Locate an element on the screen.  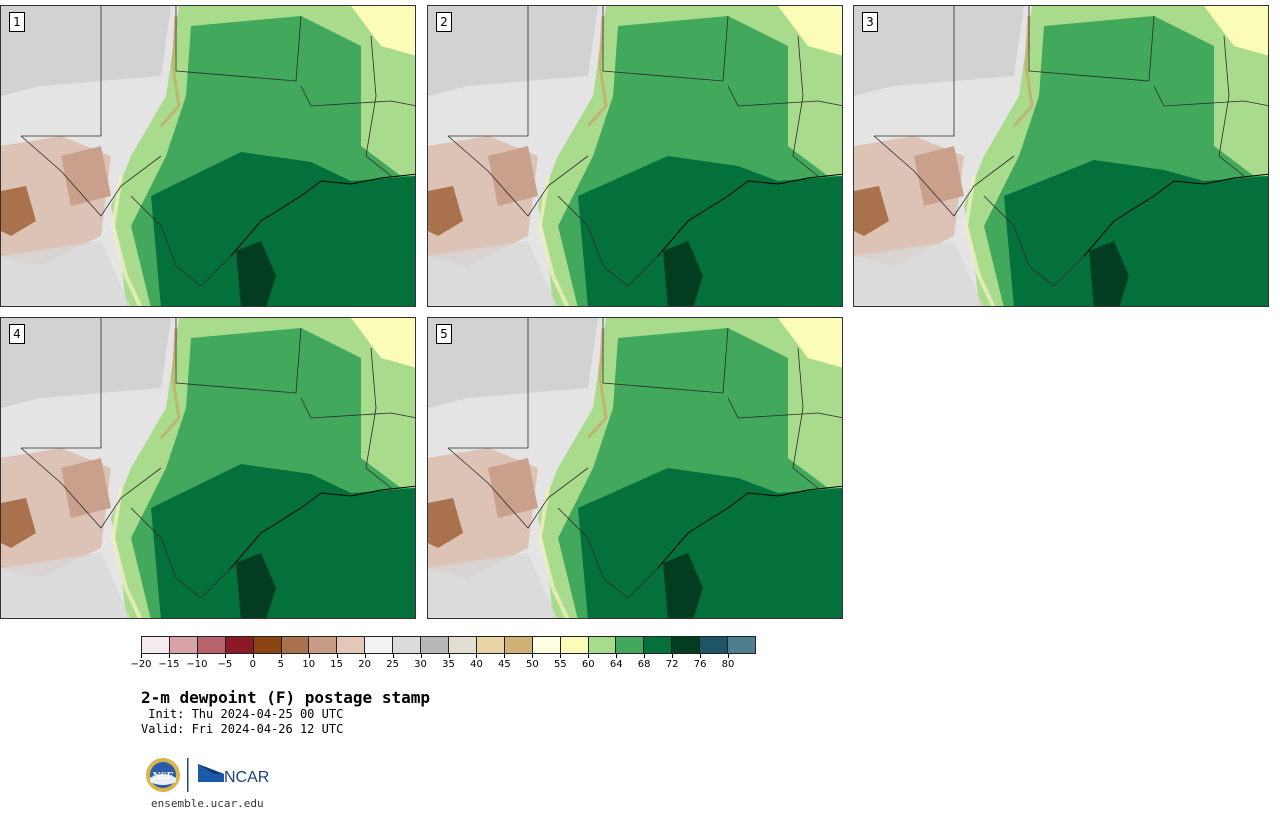
ncar-logo: NCAR is located at coordinates (233, 775).